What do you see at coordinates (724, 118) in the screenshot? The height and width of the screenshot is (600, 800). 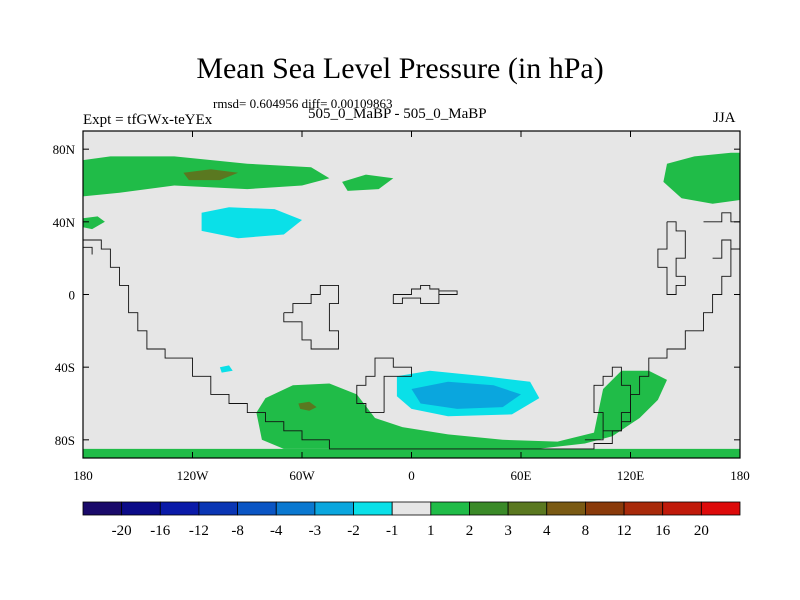 I see `season-label: JJA` at bounding box center [724, 118].